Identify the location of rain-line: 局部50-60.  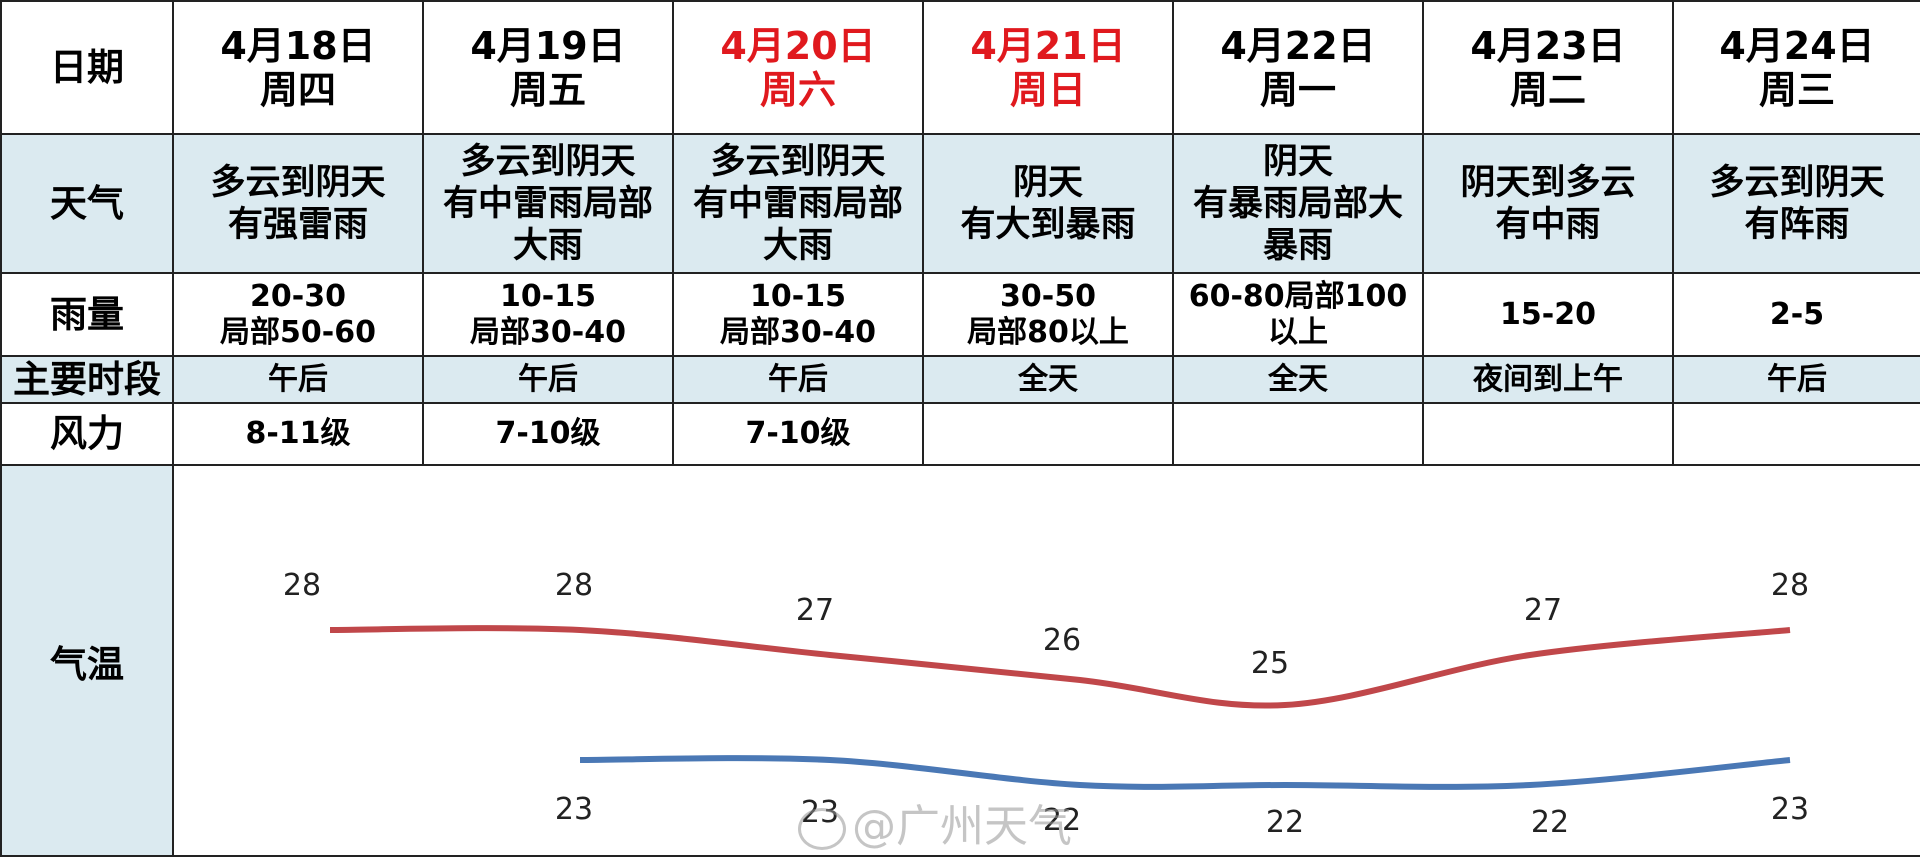
(298, 332).